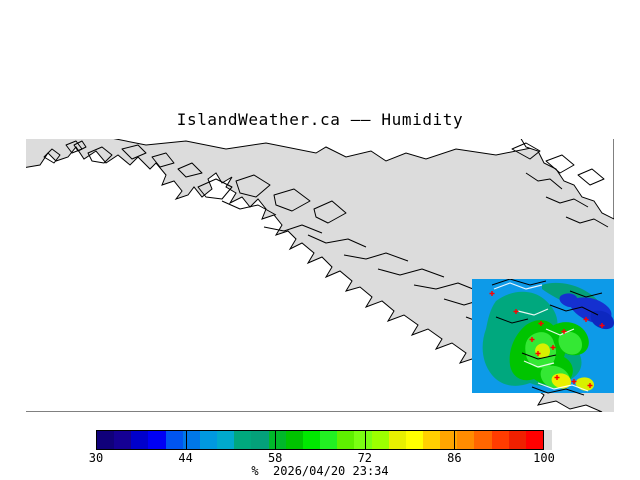 The height and width of the screenshot is (480, 640). What do you see at coordinates (320, 119) in the screenshot?
I see `page-title: IslandWeather.ca —— Humidity` at bounding box center [320, 119].